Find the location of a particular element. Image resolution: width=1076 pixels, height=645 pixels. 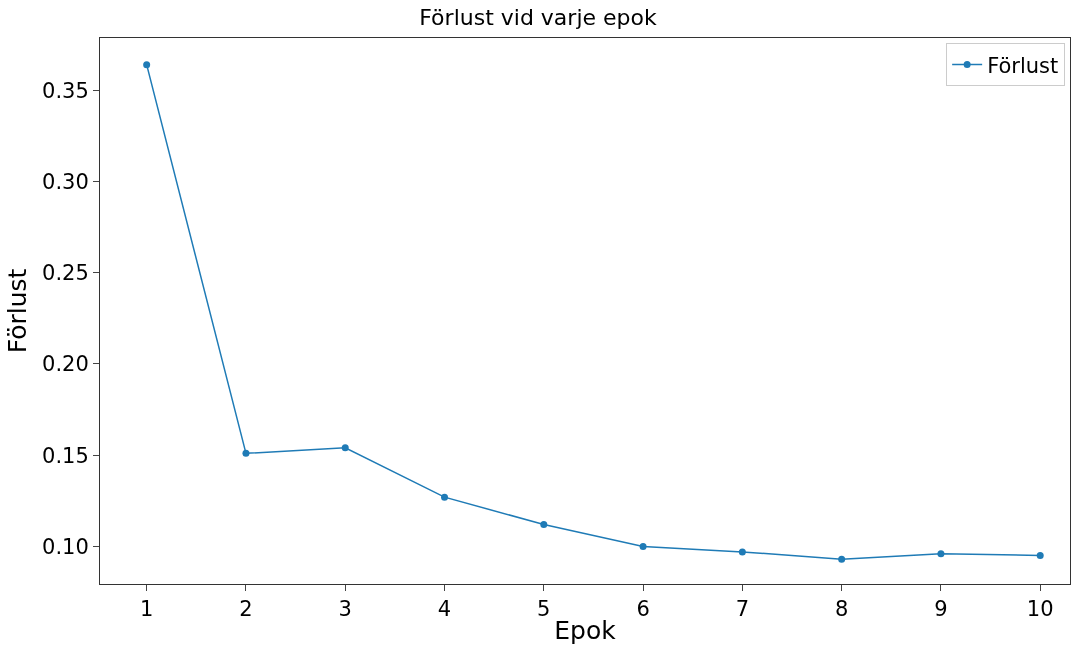

x-tick-label: 2 is located at coordinates (246, 609).